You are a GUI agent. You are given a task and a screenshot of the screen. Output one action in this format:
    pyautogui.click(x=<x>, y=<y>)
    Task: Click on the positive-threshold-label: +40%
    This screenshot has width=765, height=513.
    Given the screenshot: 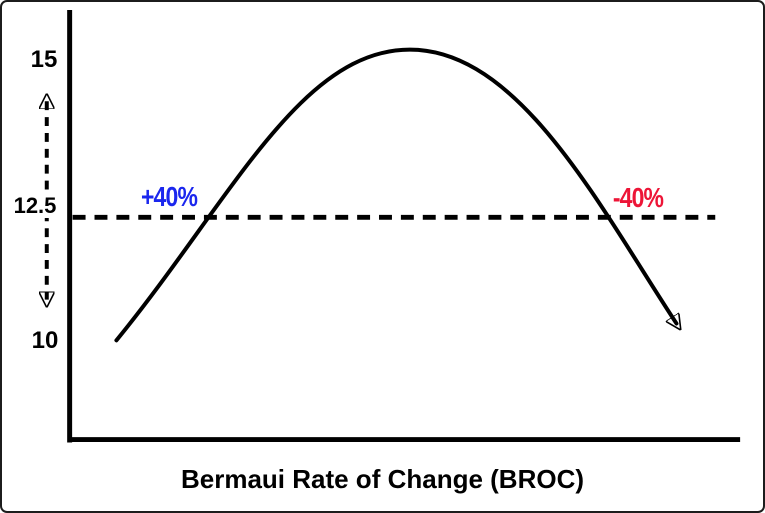 What is the action you would take?
    pyautogui.click(x=169, y=196)
    